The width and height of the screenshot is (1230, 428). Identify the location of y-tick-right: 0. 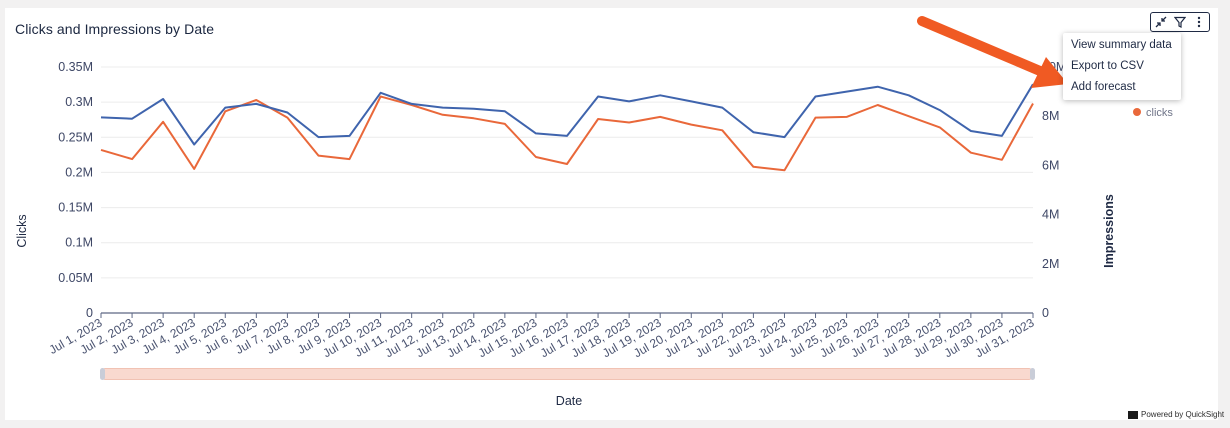
(1045, 313).